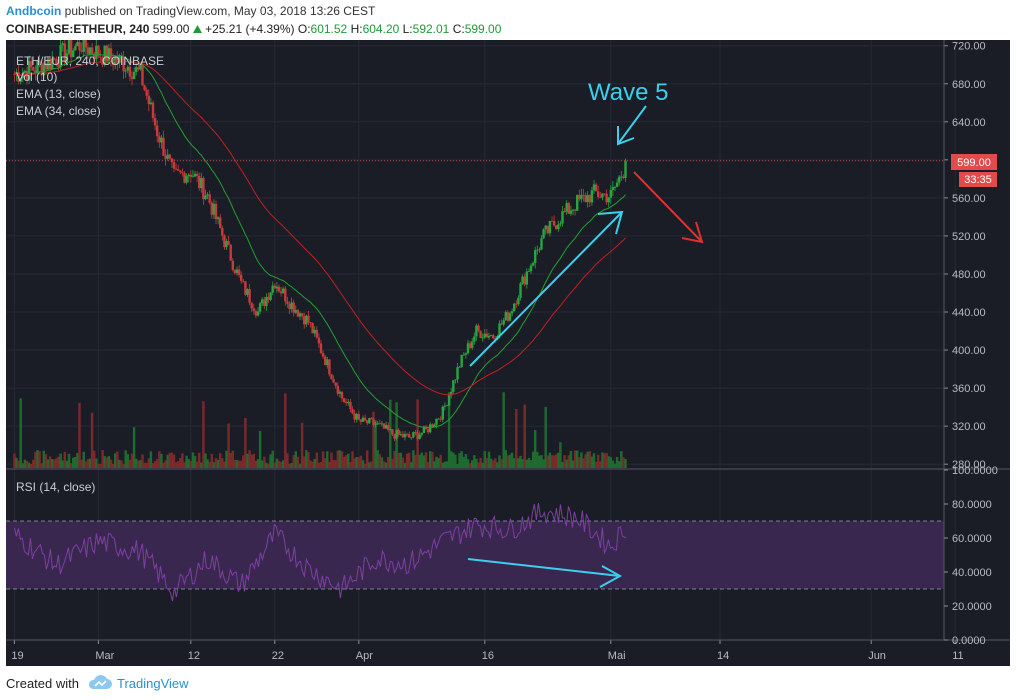 Image resolution: width=1016 pixels, height=700 pixels. Describe the element at coordinates (34, 11) in the screenshot. I see `author-link: Andbcoin` at that location.